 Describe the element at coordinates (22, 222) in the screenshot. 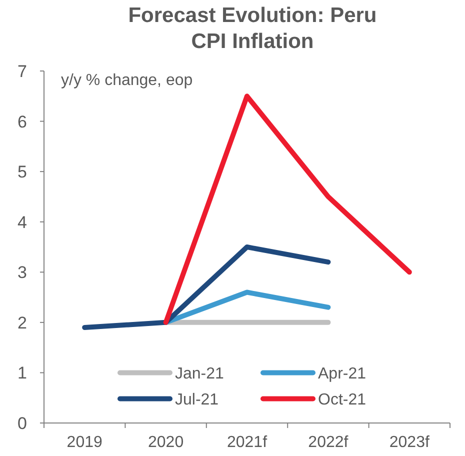

I see `y-tick-label: 4` at that location.